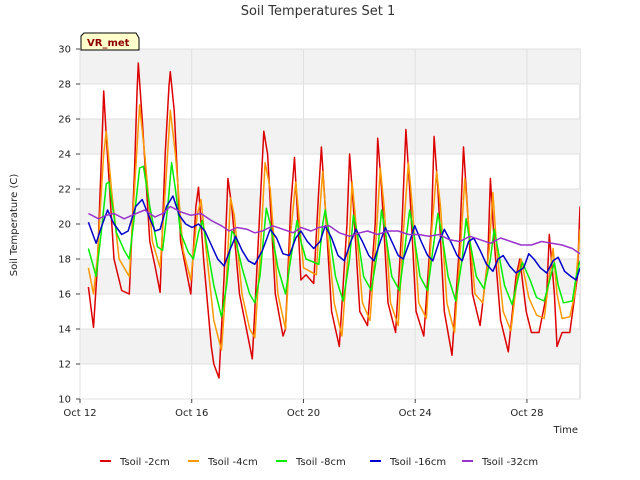  Describe the element at coordinates (64, 50) in the screenshot. I see `y-tick-label: 30` at that location.